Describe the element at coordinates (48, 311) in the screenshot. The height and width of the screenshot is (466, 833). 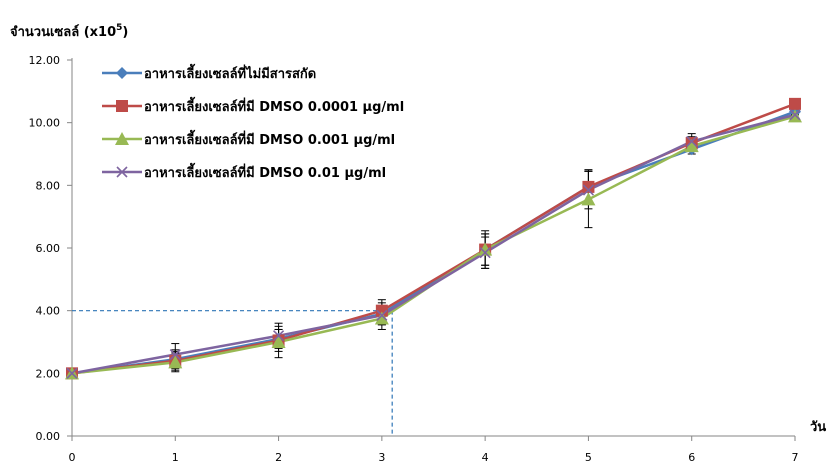
I see `y-tick-label: 4.00` at that location.